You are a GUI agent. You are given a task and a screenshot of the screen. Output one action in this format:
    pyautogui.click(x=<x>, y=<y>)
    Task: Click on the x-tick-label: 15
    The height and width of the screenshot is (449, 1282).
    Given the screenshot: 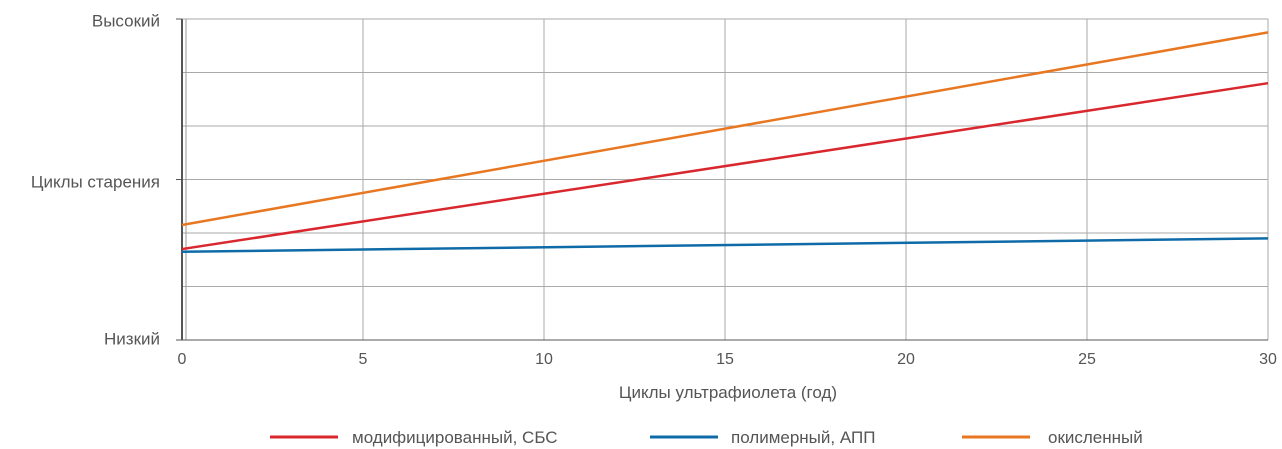 What is the action you would take?
    pyautogui.click(x=725, y=359)
    